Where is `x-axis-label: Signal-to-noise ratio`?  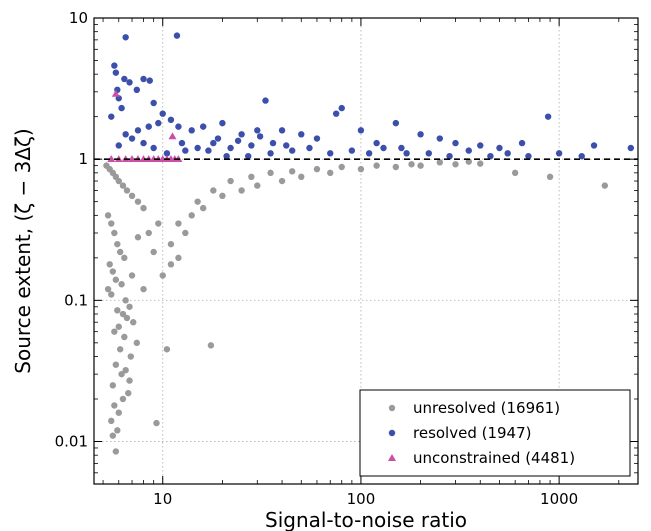
x-axis-label: Signal-to-noise ratio is located at coordinates (366, 519).